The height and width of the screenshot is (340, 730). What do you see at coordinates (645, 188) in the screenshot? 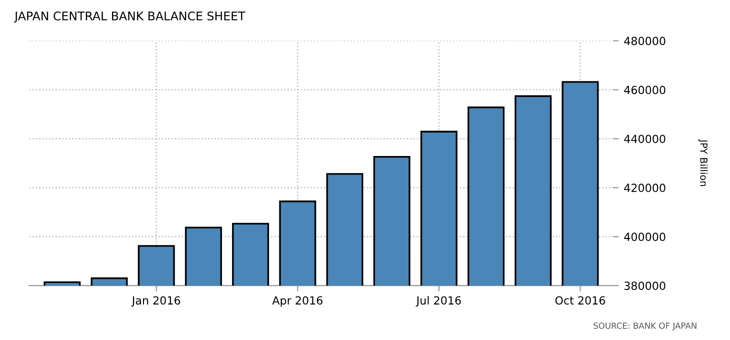
I see `y-tick-label: 420000` at bounding box center [645, 188].